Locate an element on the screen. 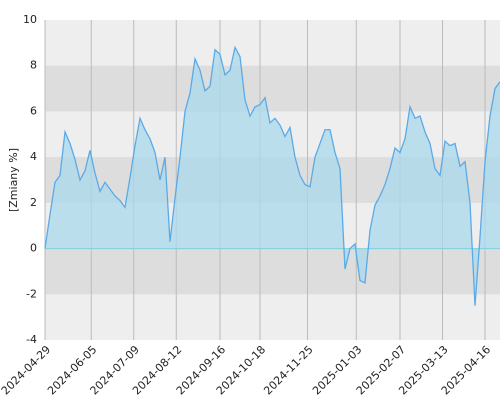 Image resolution: width=500 pixels, height=404 pixels. y-tick-label: 4 is located at coordinates (33, 156).